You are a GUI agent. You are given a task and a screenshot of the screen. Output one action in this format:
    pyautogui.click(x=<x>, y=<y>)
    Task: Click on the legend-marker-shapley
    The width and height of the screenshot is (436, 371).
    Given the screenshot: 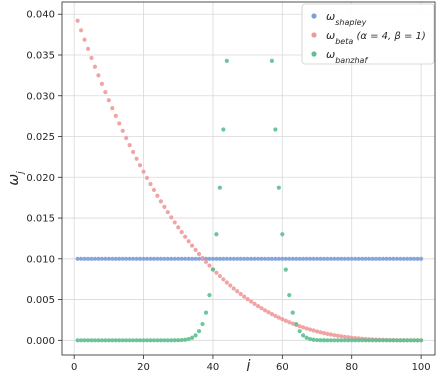 What is the action you would take?
    pyautogui.click(x=314, y=16)
    